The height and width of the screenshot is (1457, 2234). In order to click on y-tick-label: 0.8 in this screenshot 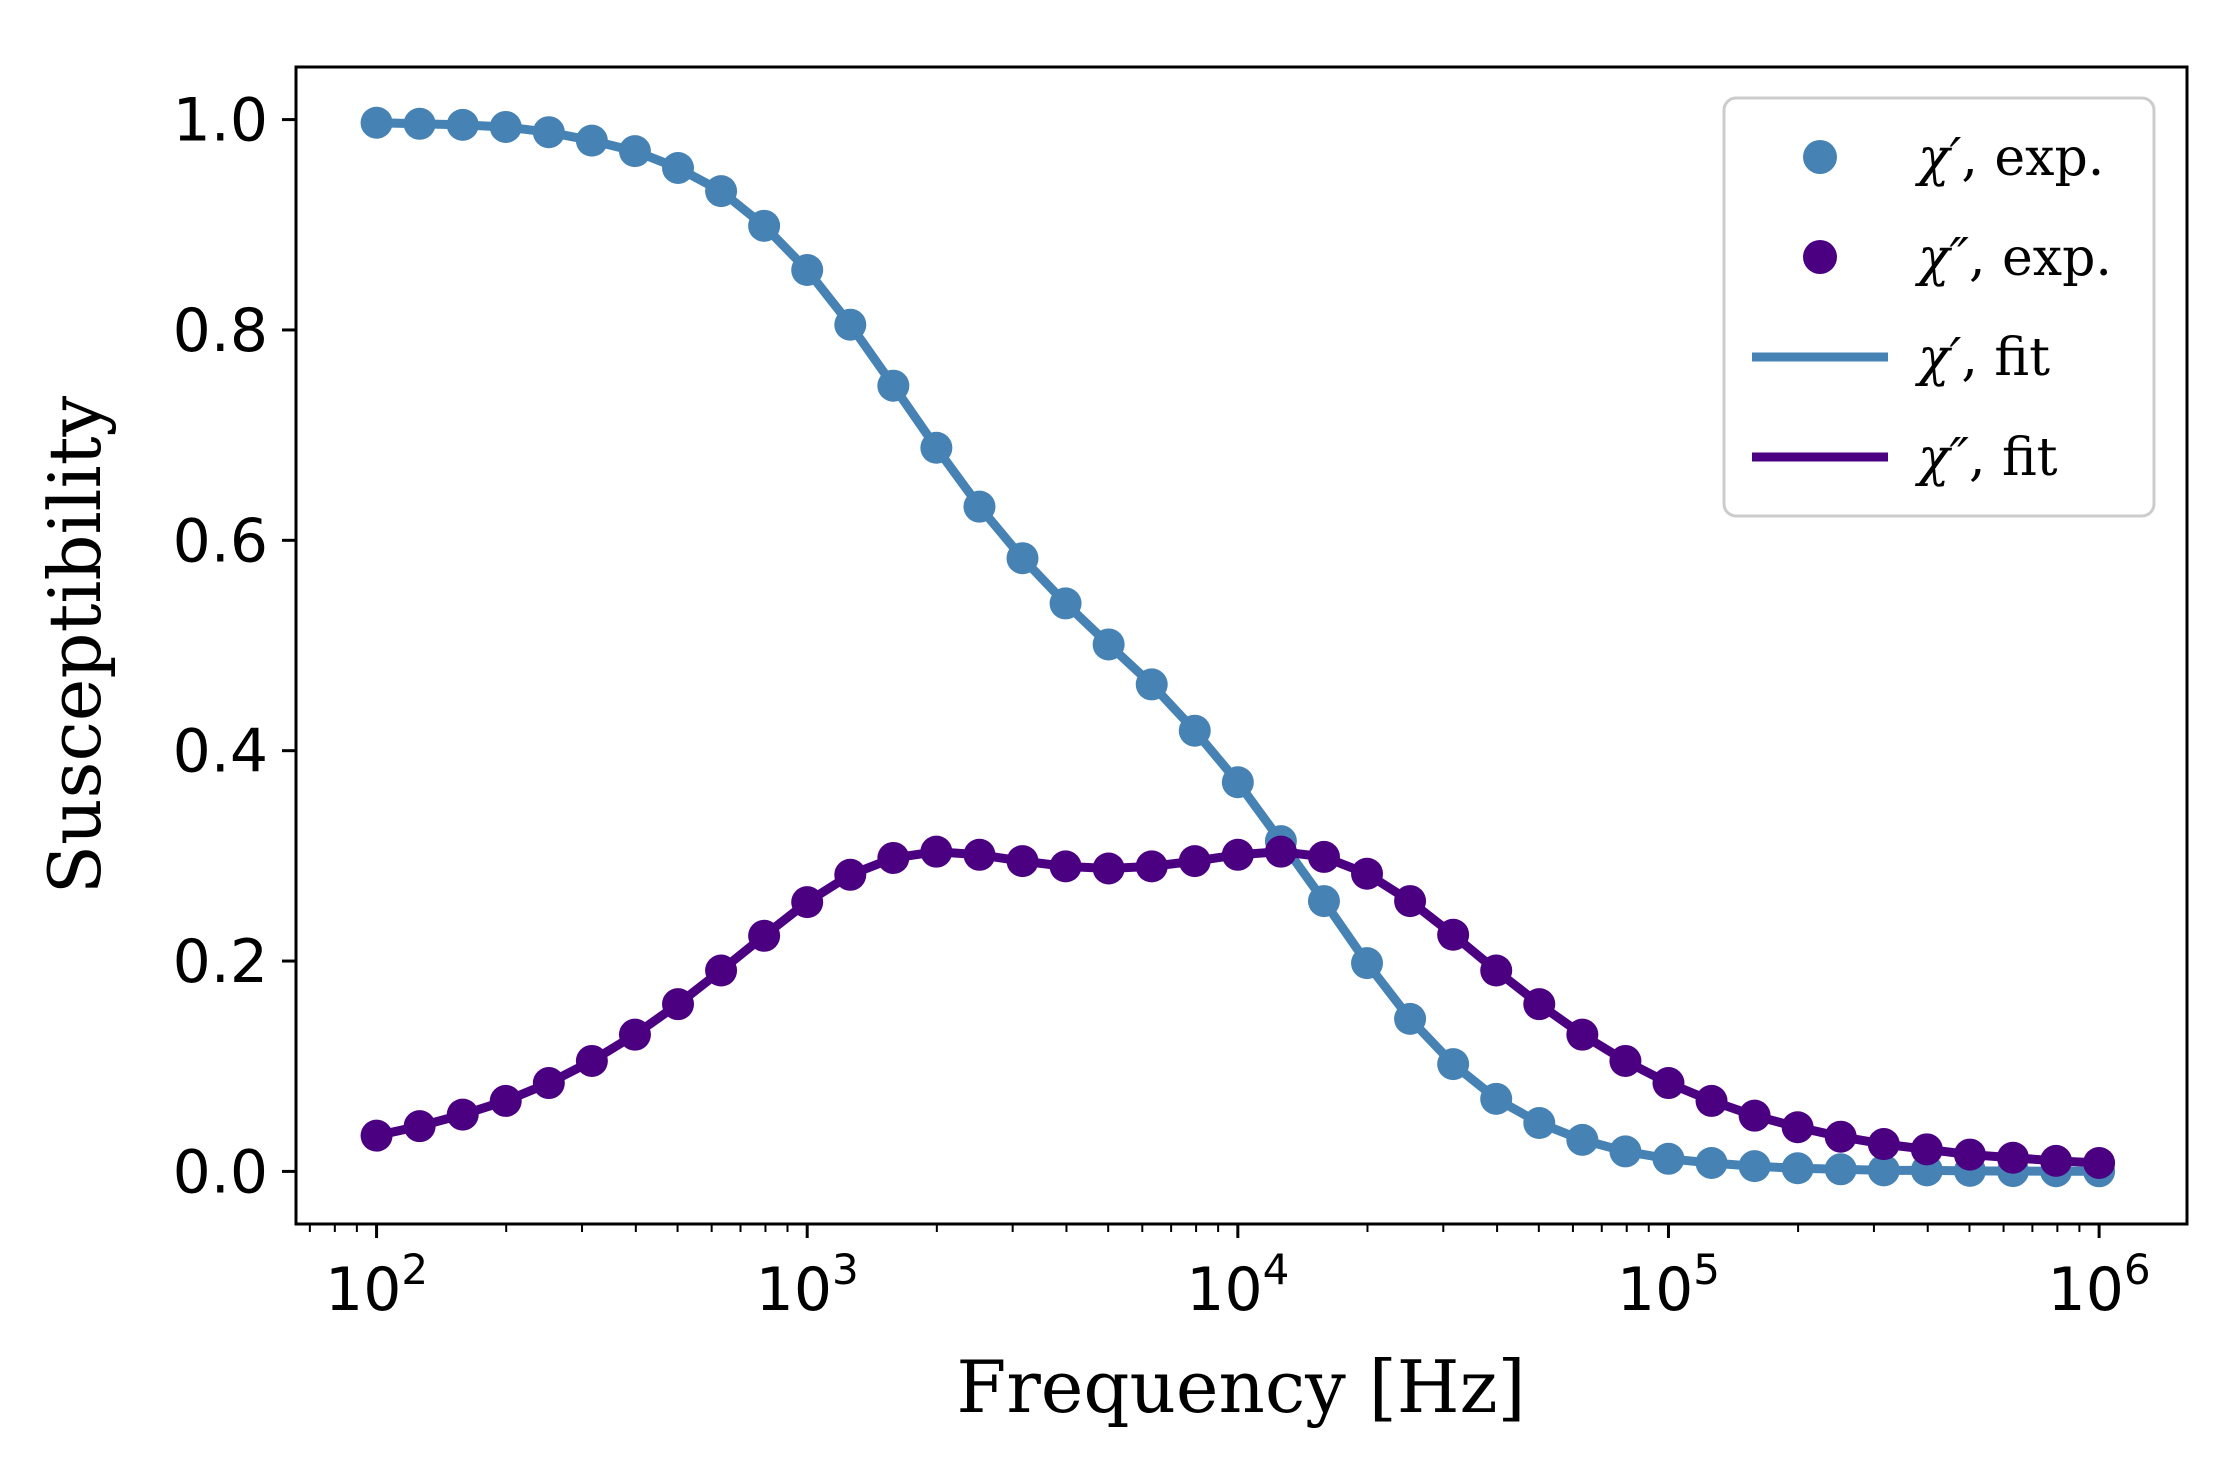, I will do `click(220, 331)`.